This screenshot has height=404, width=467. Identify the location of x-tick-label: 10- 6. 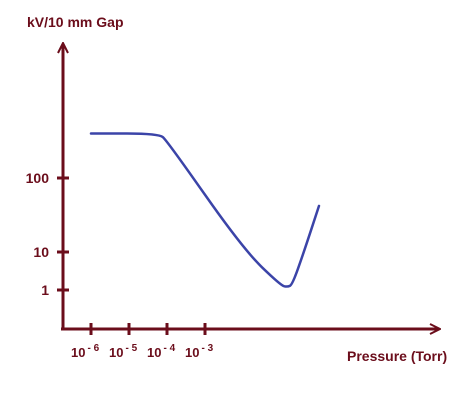
(85, 351).